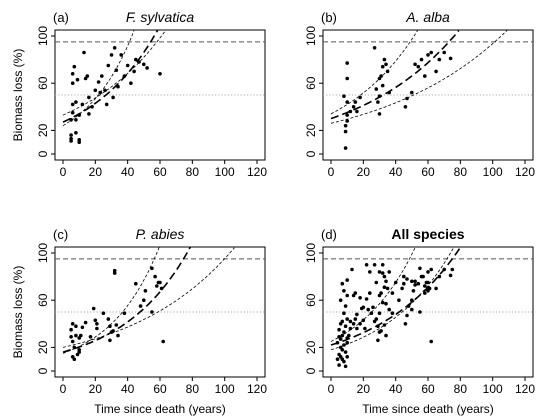 This screenshot has height=420, width=550. I want to click on x-tick-label: 80, so click(461, 172).